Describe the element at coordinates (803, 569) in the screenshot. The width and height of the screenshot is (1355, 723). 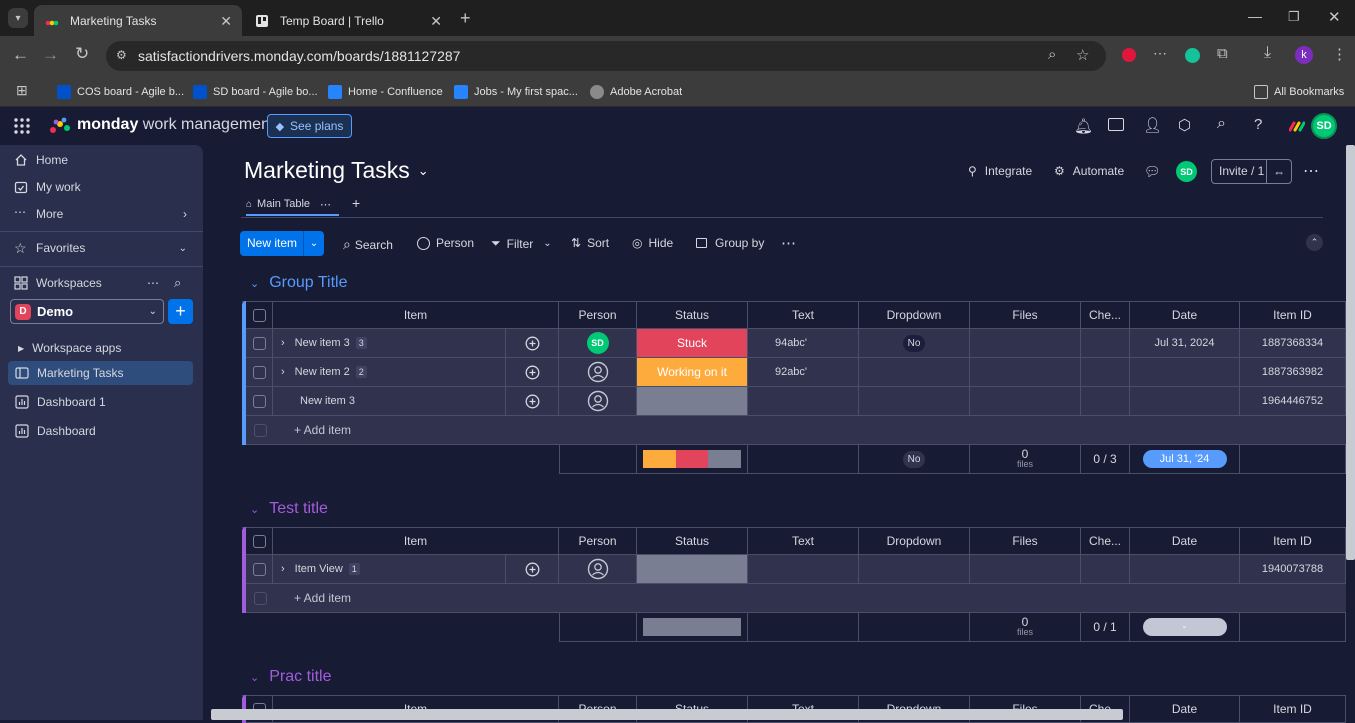
I see `cell-text` at that location.